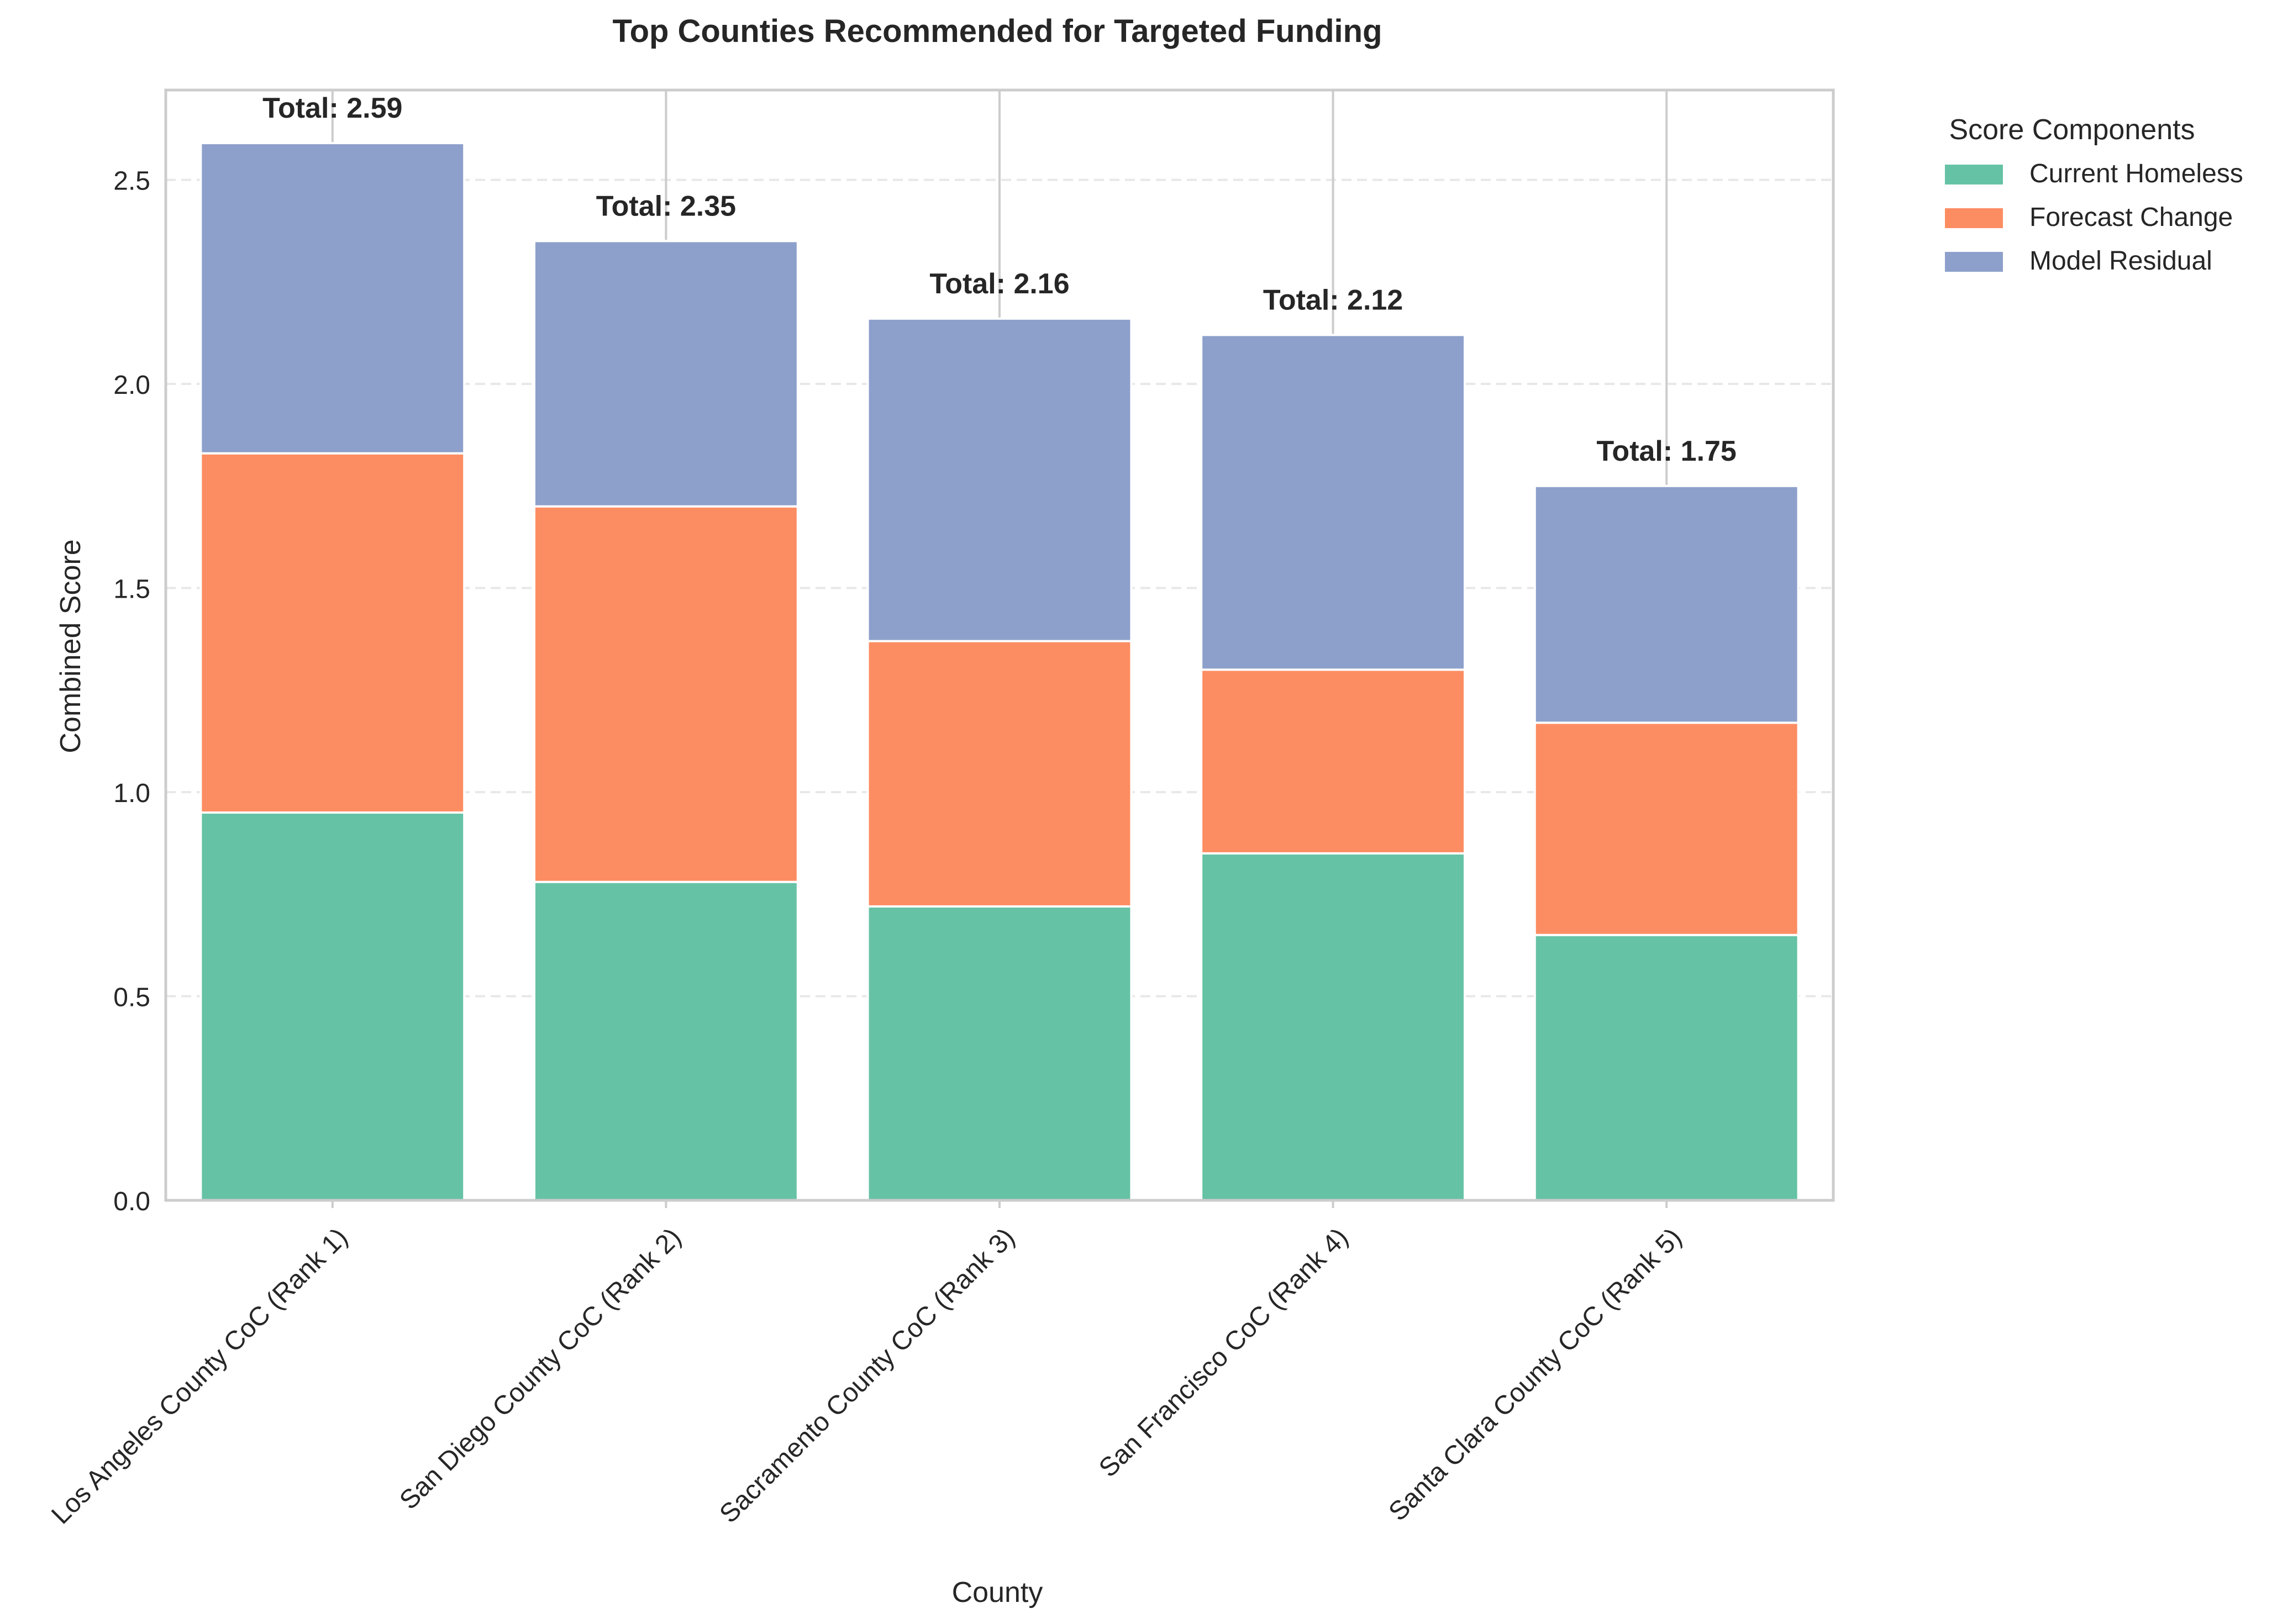 The height and width of the screenshot is (1624, 2293). Describe the element at coordinates (131, 386) in the screenshot. I see `y-tick-label: 2.0` at that location.